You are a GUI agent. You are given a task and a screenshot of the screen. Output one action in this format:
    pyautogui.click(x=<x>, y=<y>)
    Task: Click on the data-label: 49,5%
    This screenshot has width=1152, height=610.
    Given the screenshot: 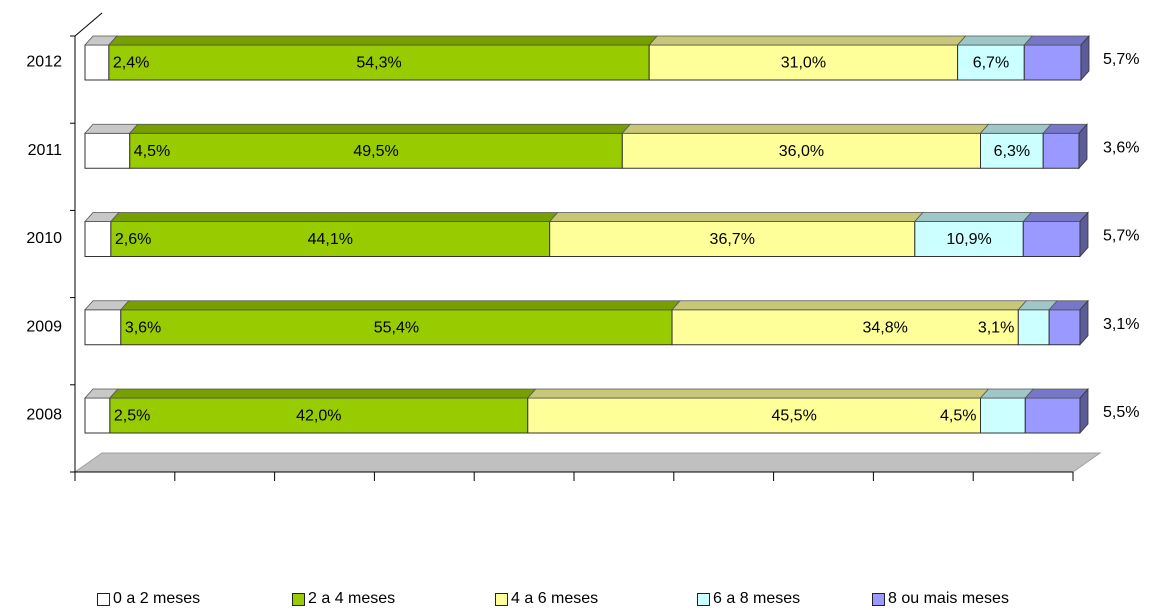 What is the action you would take?
    pyautogui.click(x=375, y=151)
    